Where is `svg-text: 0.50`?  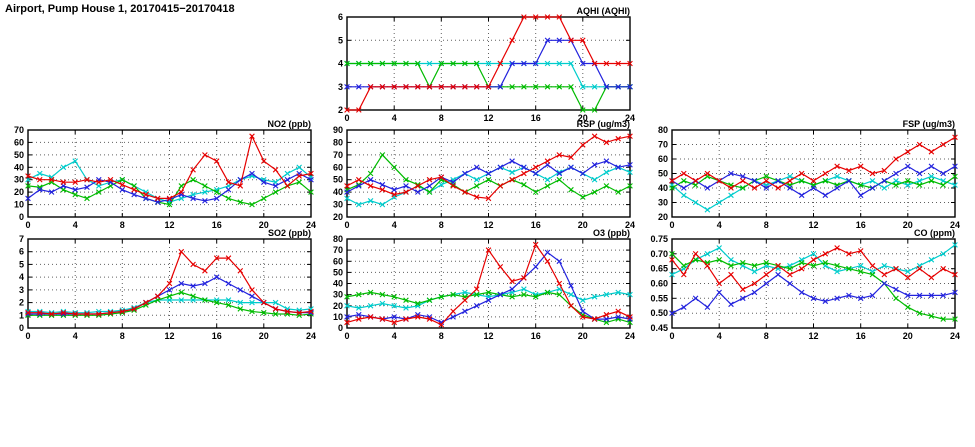 svg-text: 0.50 is located at coordinates (659, 313).